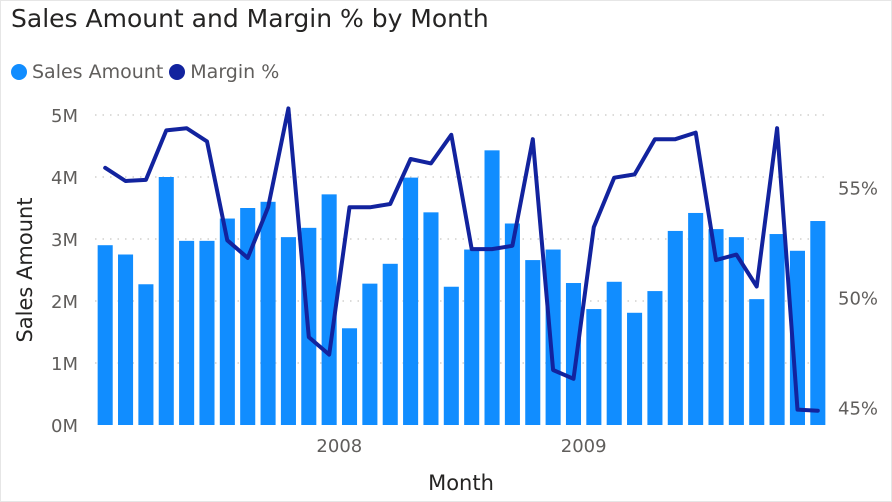  What do you see at coordinates (64, 302) in the screenshot?
I see `y-tick-label: 2M` at bounding box center [64, 302].